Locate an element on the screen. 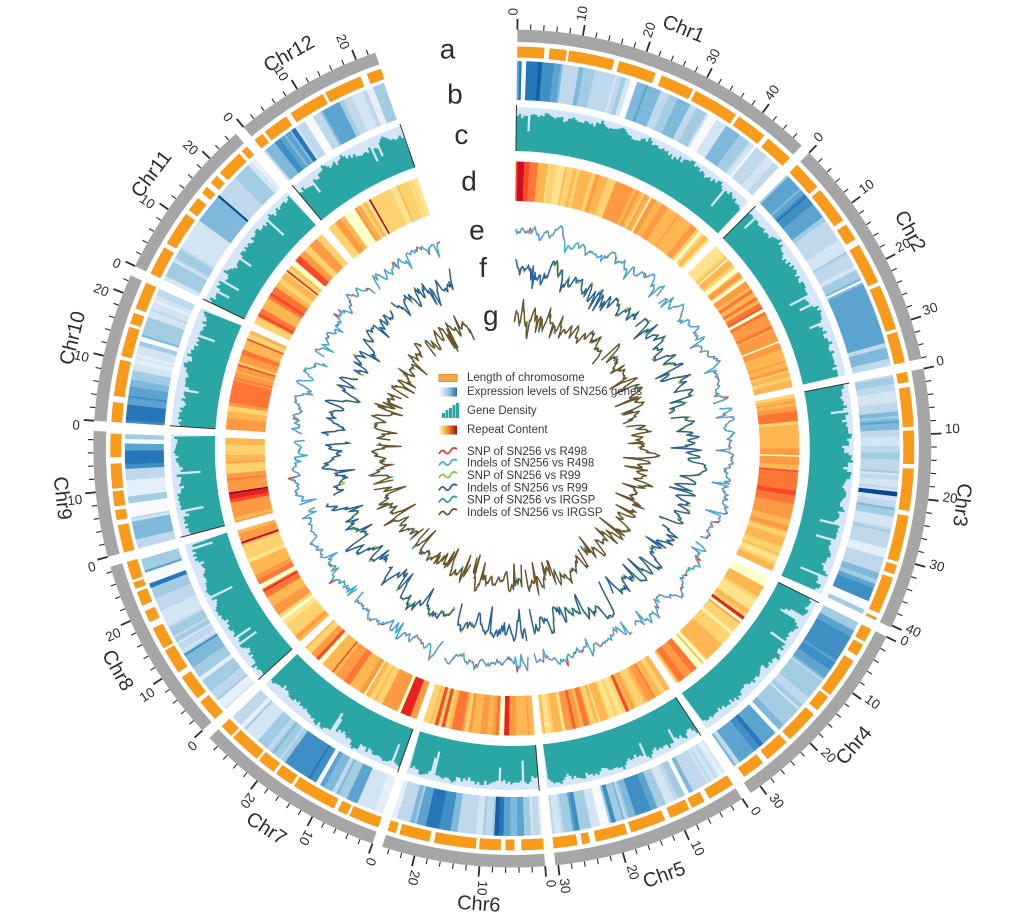 This screenshot has width=1011, height=920. svg-text: c is located at coordinates (461, 134).